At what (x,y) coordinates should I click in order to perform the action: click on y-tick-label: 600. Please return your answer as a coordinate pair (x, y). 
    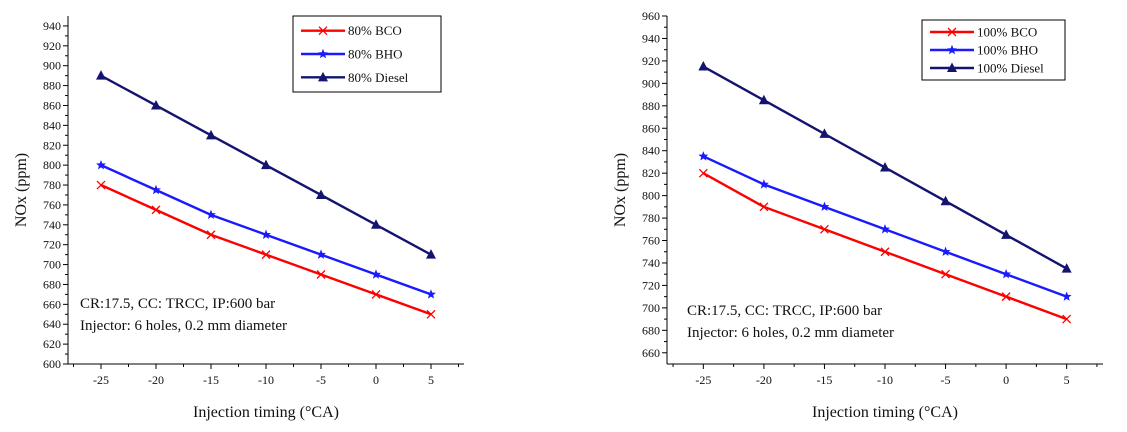
    Looking at the image, I should click on (52, 364).